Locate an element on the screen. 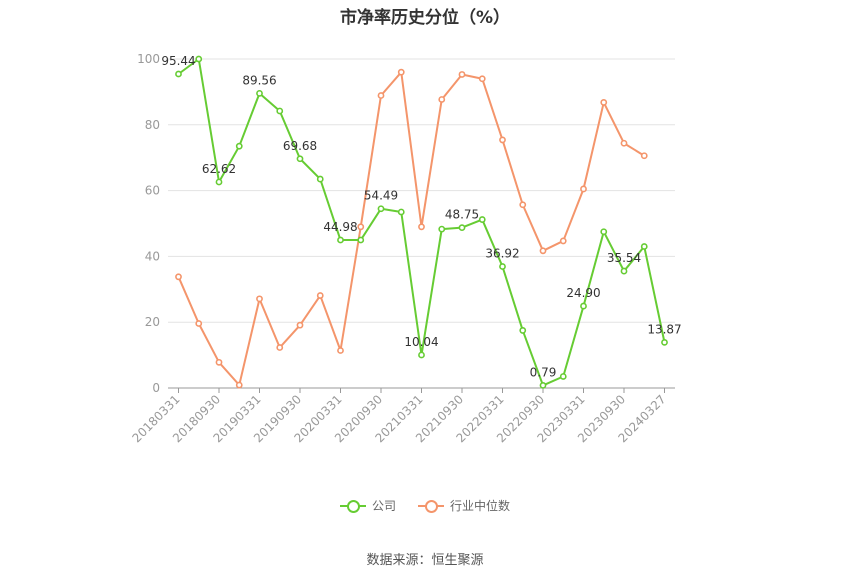  data-label: 48.75 is located at coordinates (462, 215).